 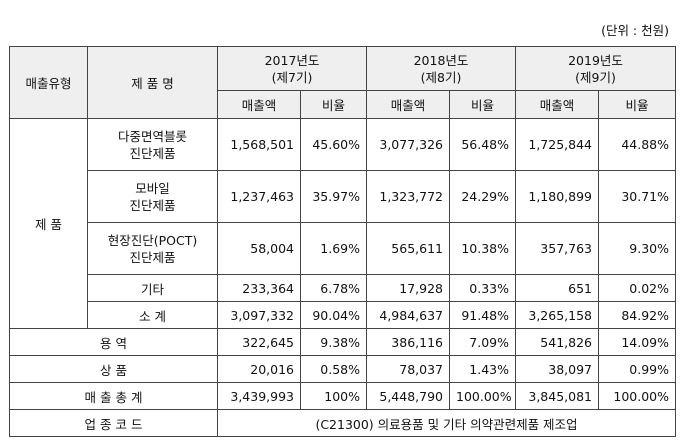 What do you see at coordinates (408, 288) in the screenshot?
I see `cell-sales-2018: 17,928` at bounding box center [408, 288].